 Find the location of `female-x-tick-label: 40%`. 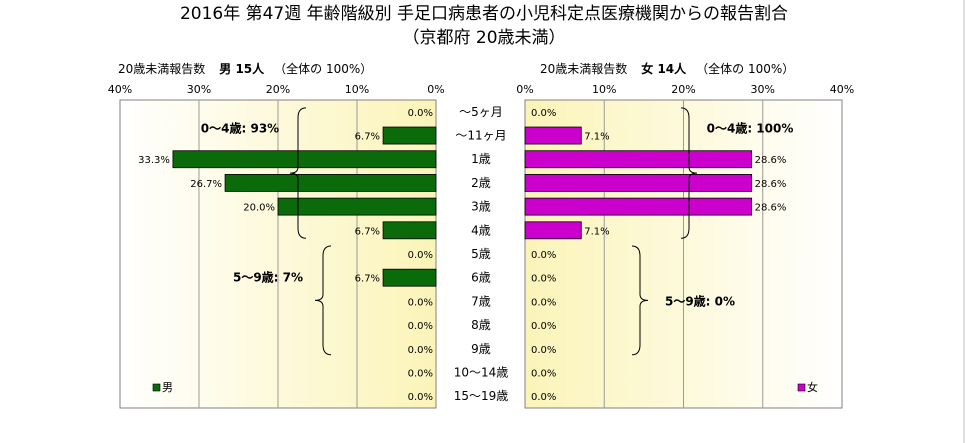

female-x-tick-label: 40% is located at coordinates (842, 89).